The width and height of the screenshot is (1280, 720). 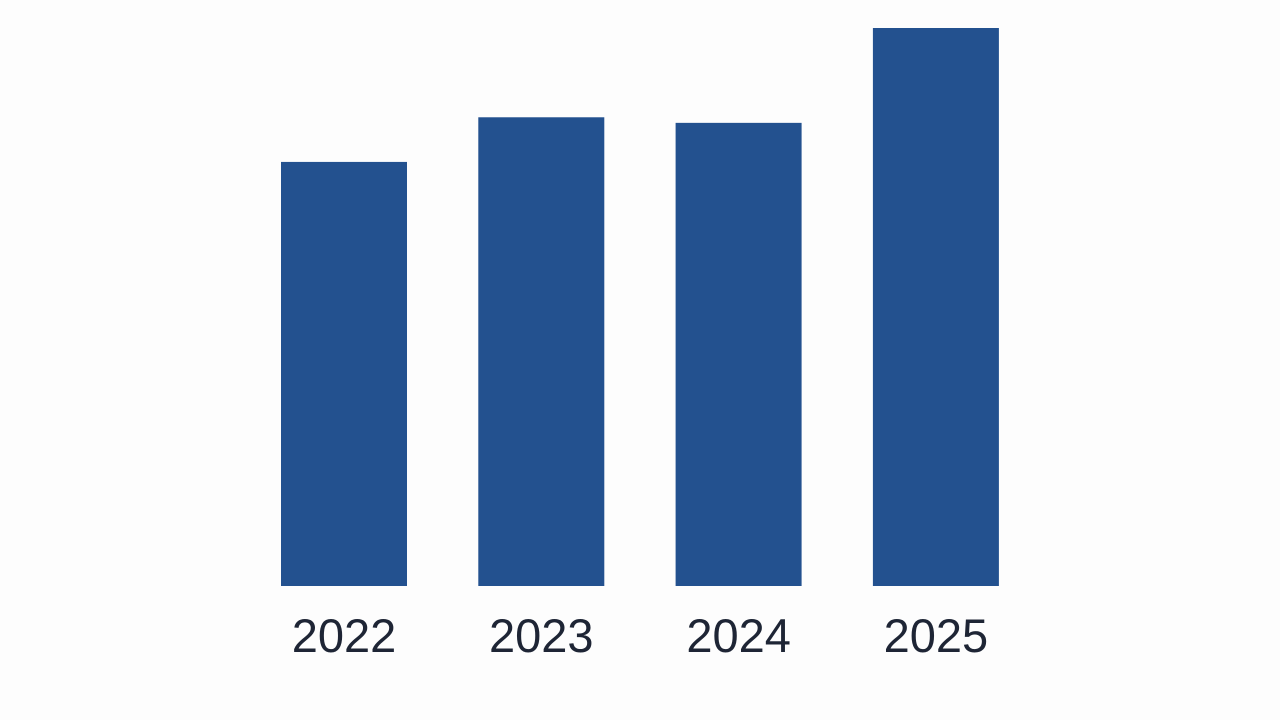 I want to click on bar-2022, so click(x=344, y=374).